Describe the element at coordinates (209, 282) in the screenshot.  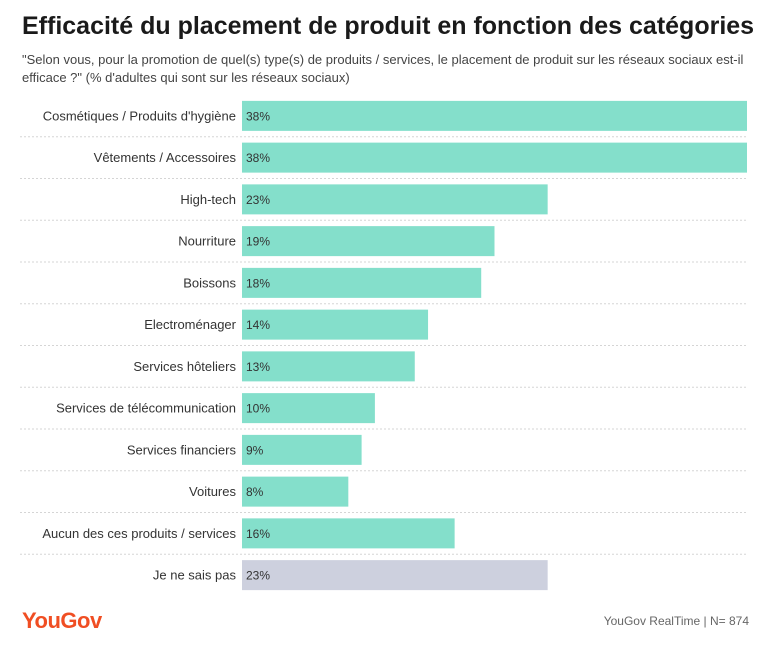
I see `category-label: Boissons` at that location.